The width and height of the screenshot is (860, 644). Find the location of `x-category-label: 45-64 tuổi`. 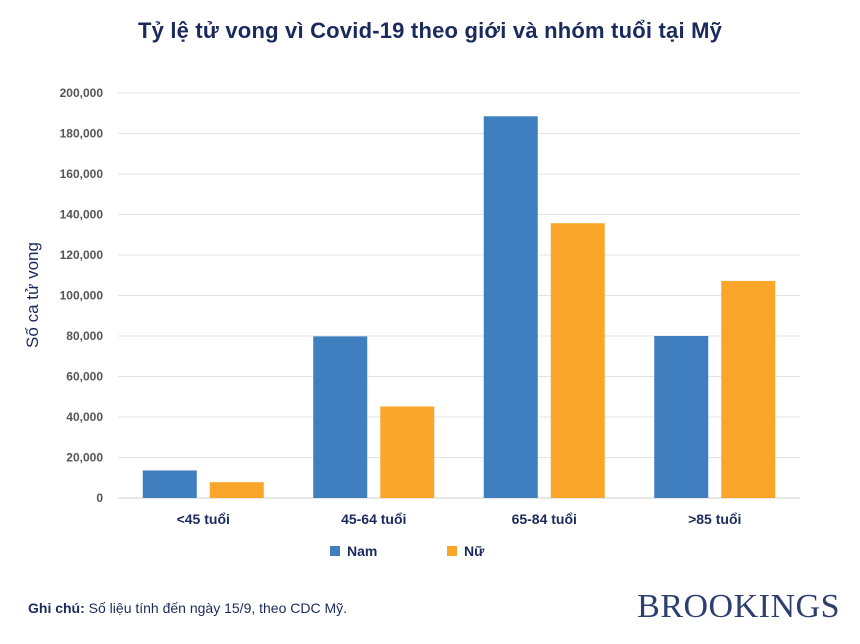

x-category-label: 45-64 tuổi is located at coordinates (373, 519).